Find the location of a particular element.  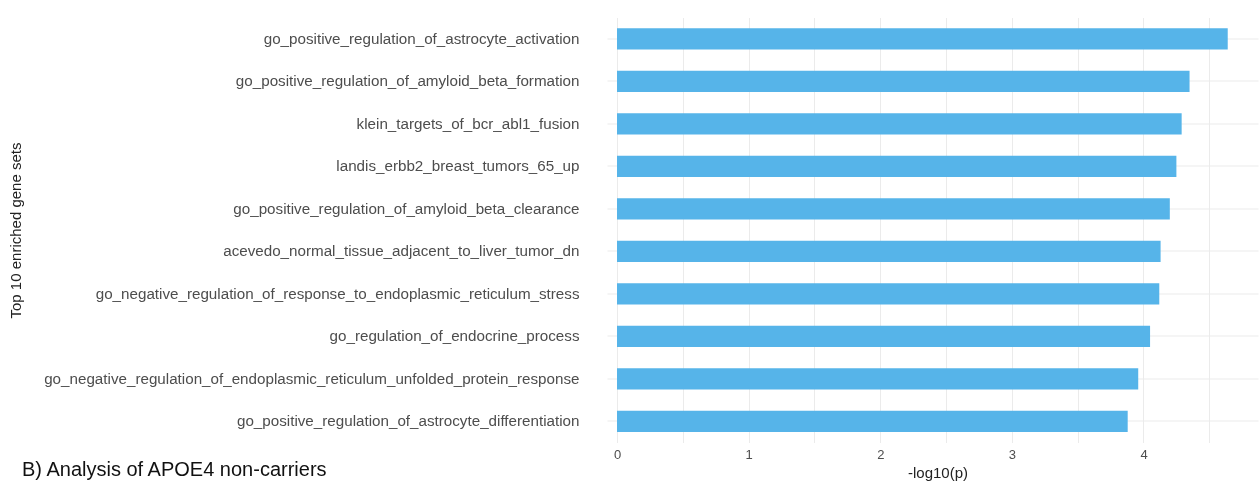

y-tick-label: go_negative_regulation_of_endoplasmic_reticulum_unfolded_protein_response is located at coordinates (312, 378).